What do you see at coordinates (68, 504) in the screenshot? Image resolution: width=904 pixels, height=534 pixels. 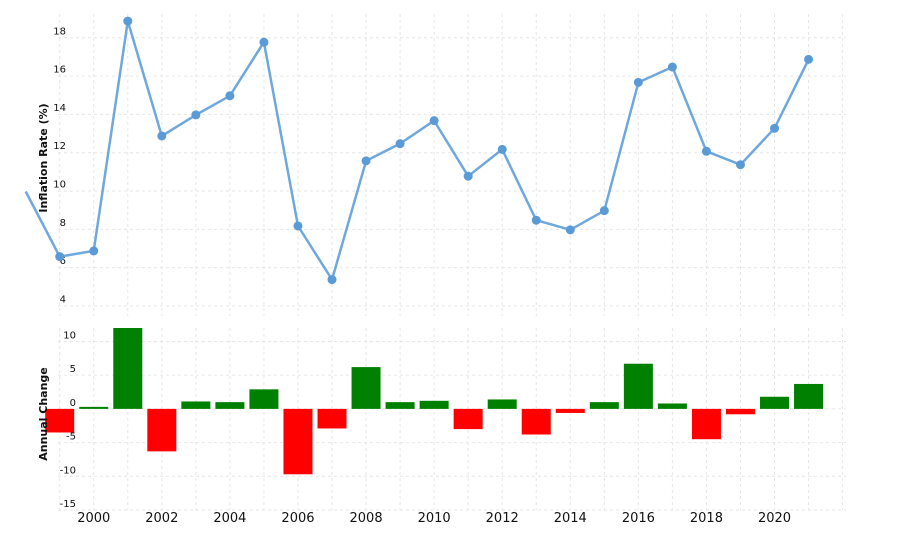 I see `bottom-y-tick-label: -15` at bounding box center [68, 504].